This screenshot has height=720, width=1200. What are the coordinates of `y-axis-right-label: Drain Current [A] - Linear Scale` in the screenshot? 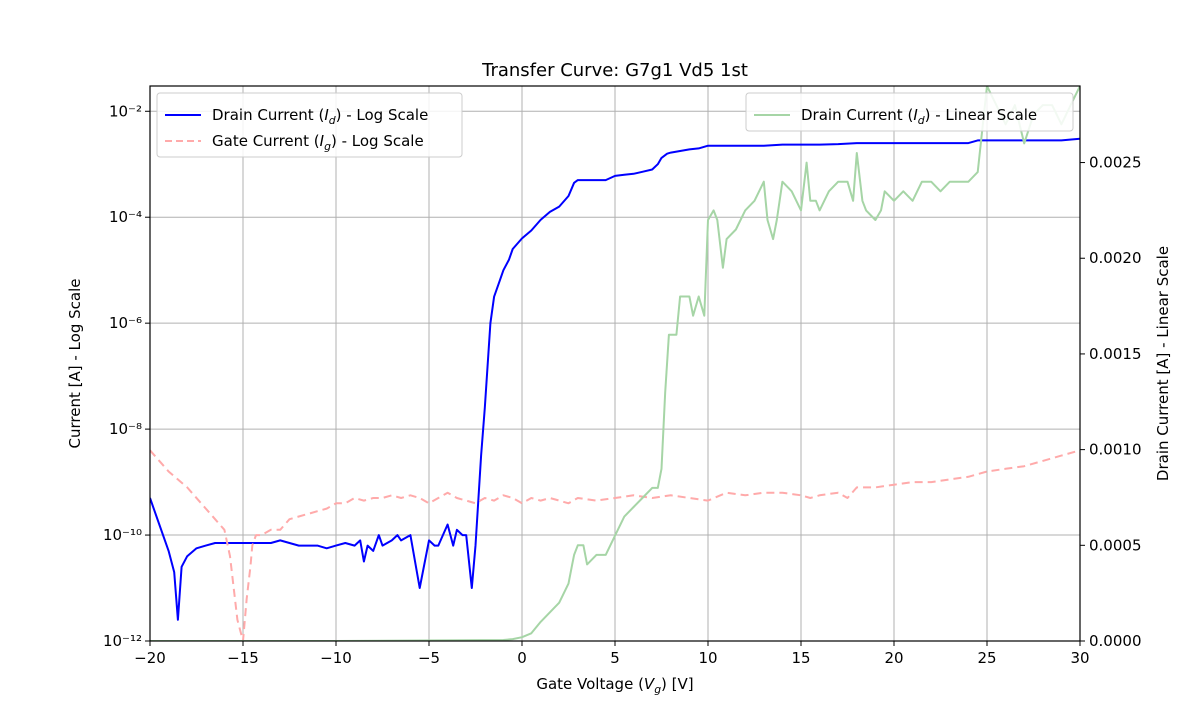 It's located at (1163, 363).